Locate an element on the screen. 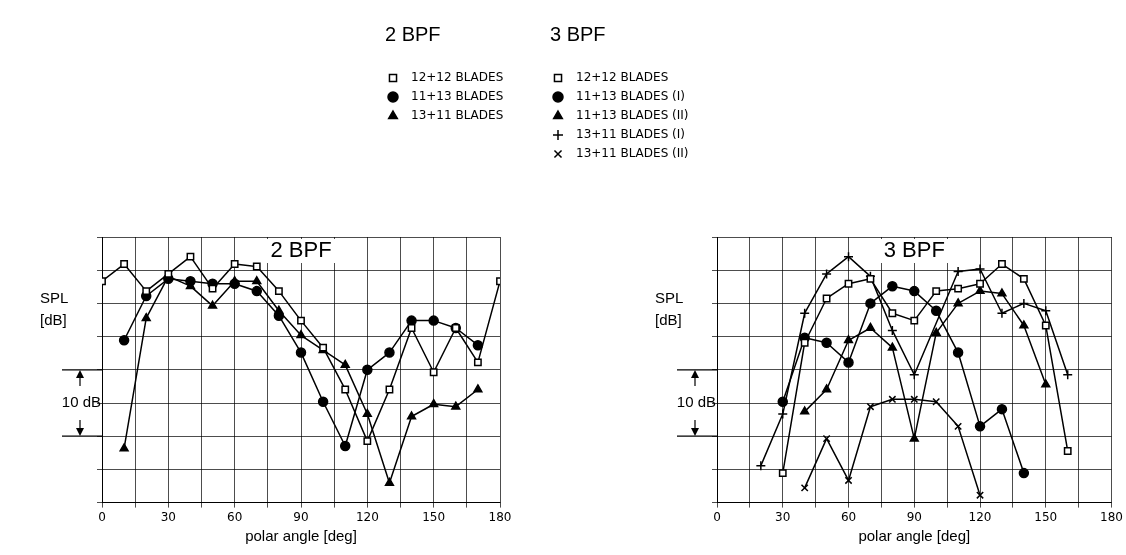  legend-title: 2 BPF is located at coordinates (413, 33).